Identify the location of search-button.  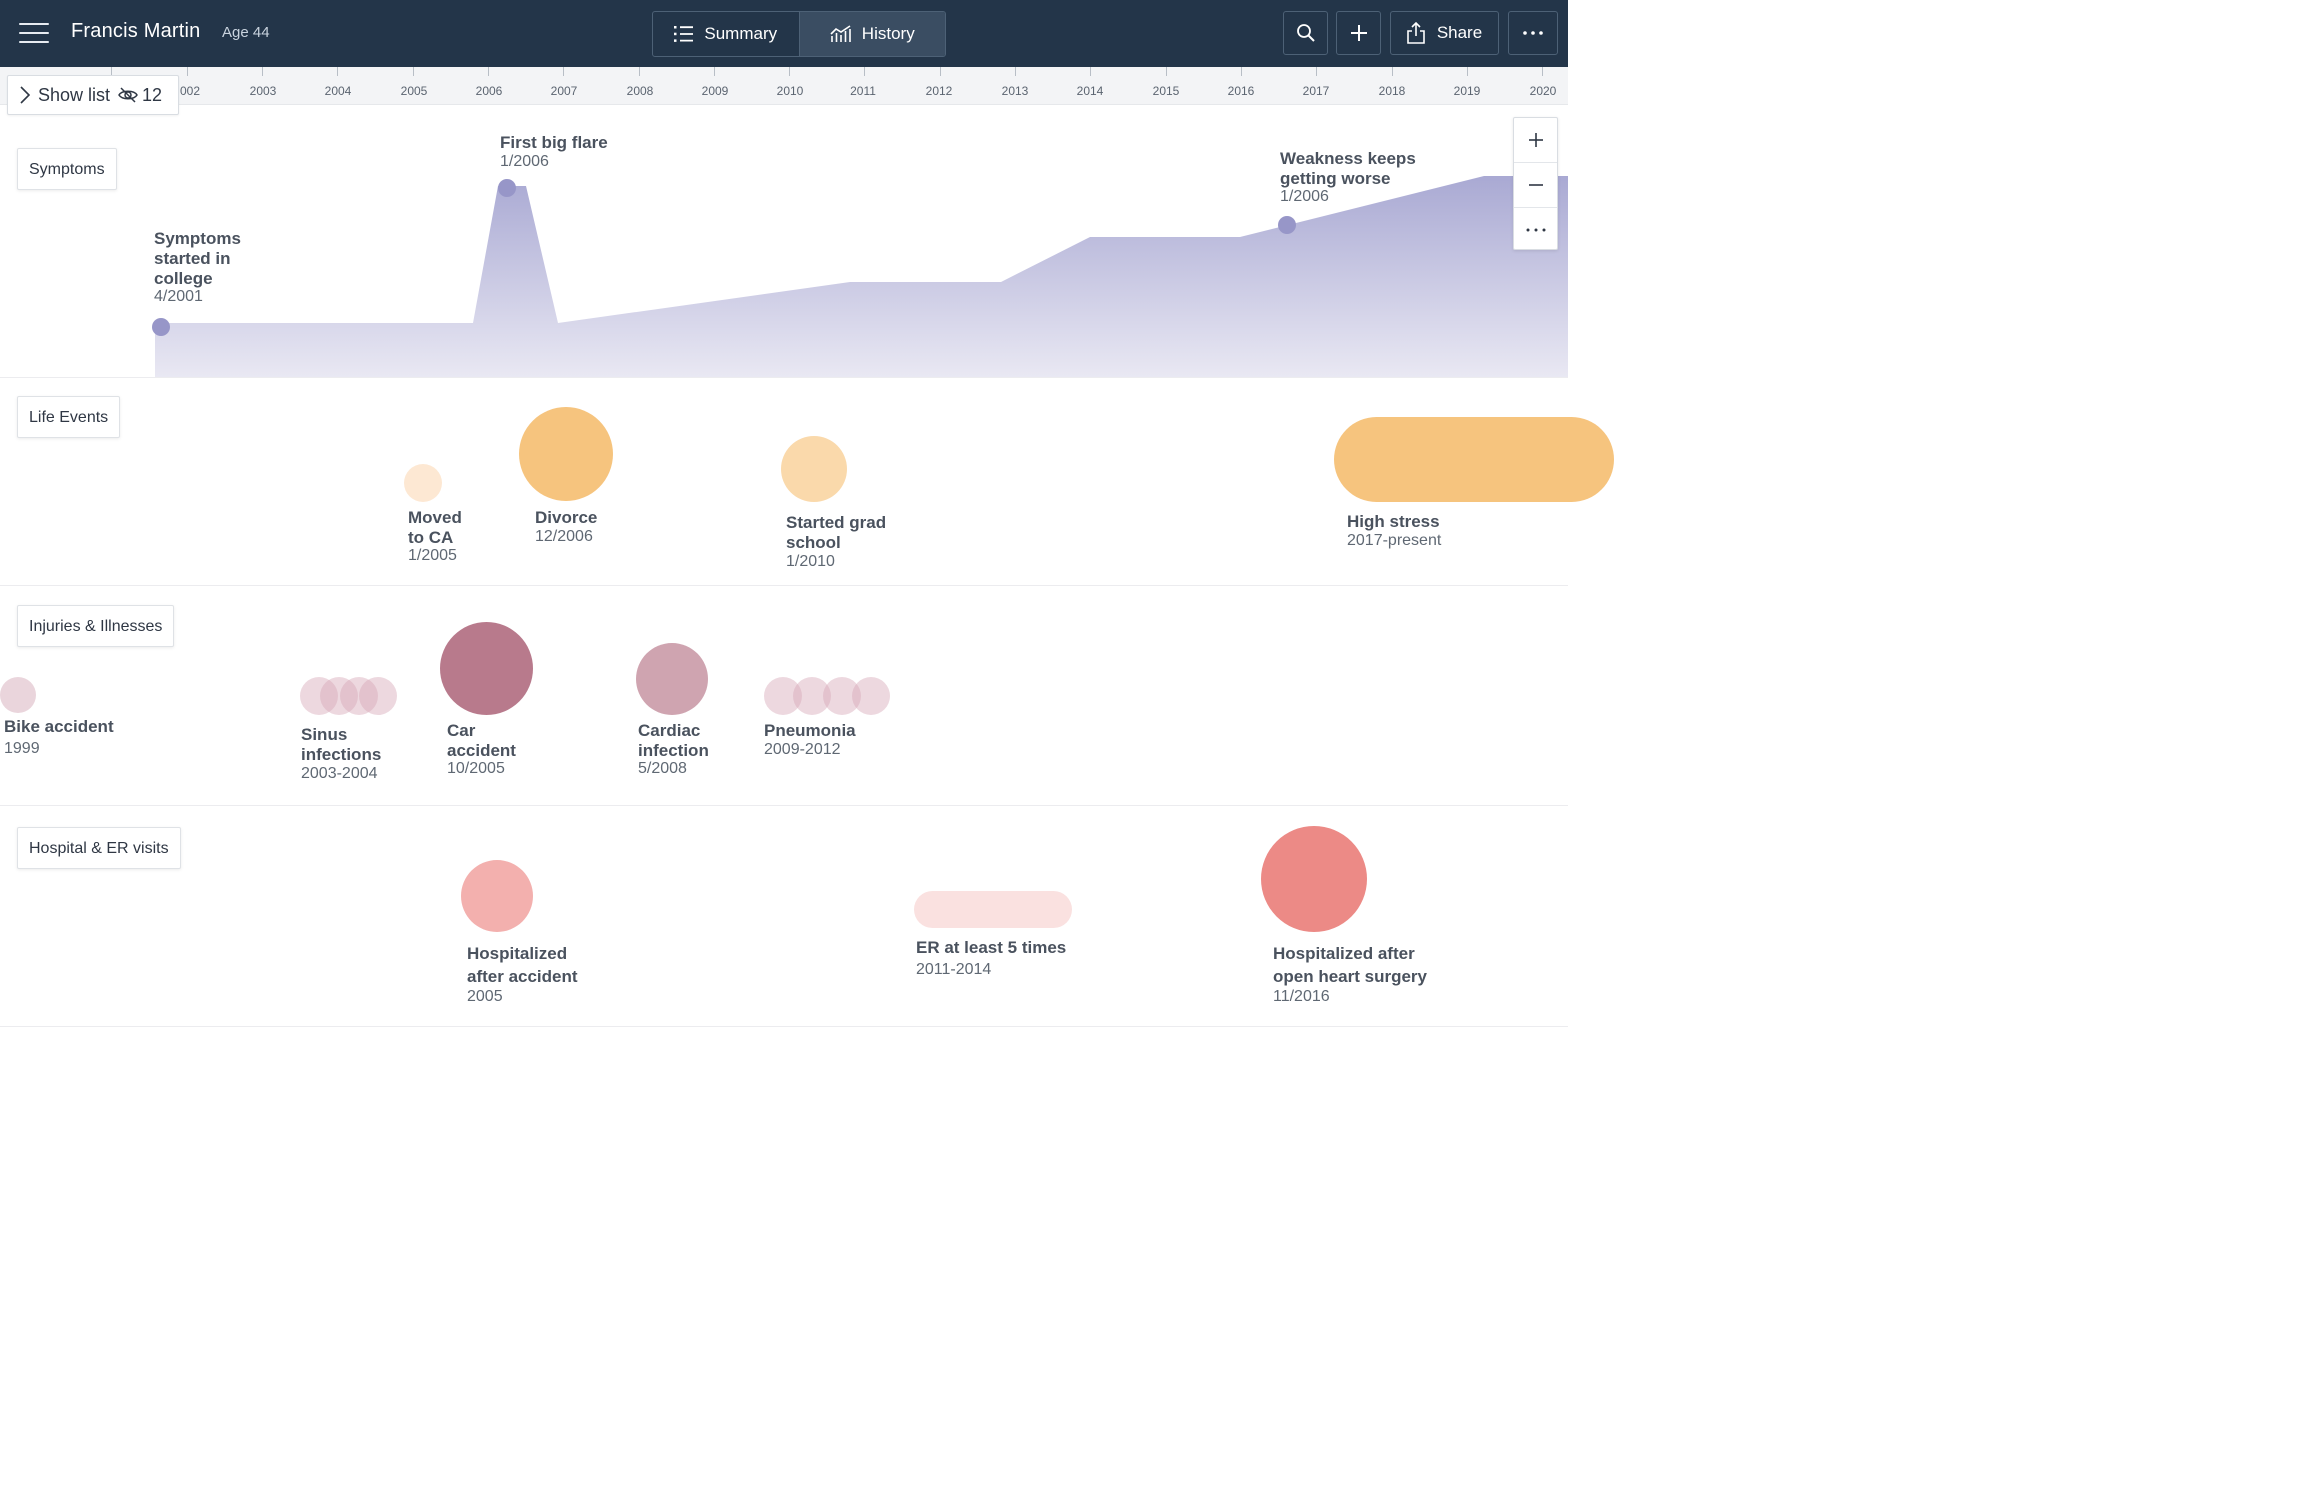
(1305, 33).